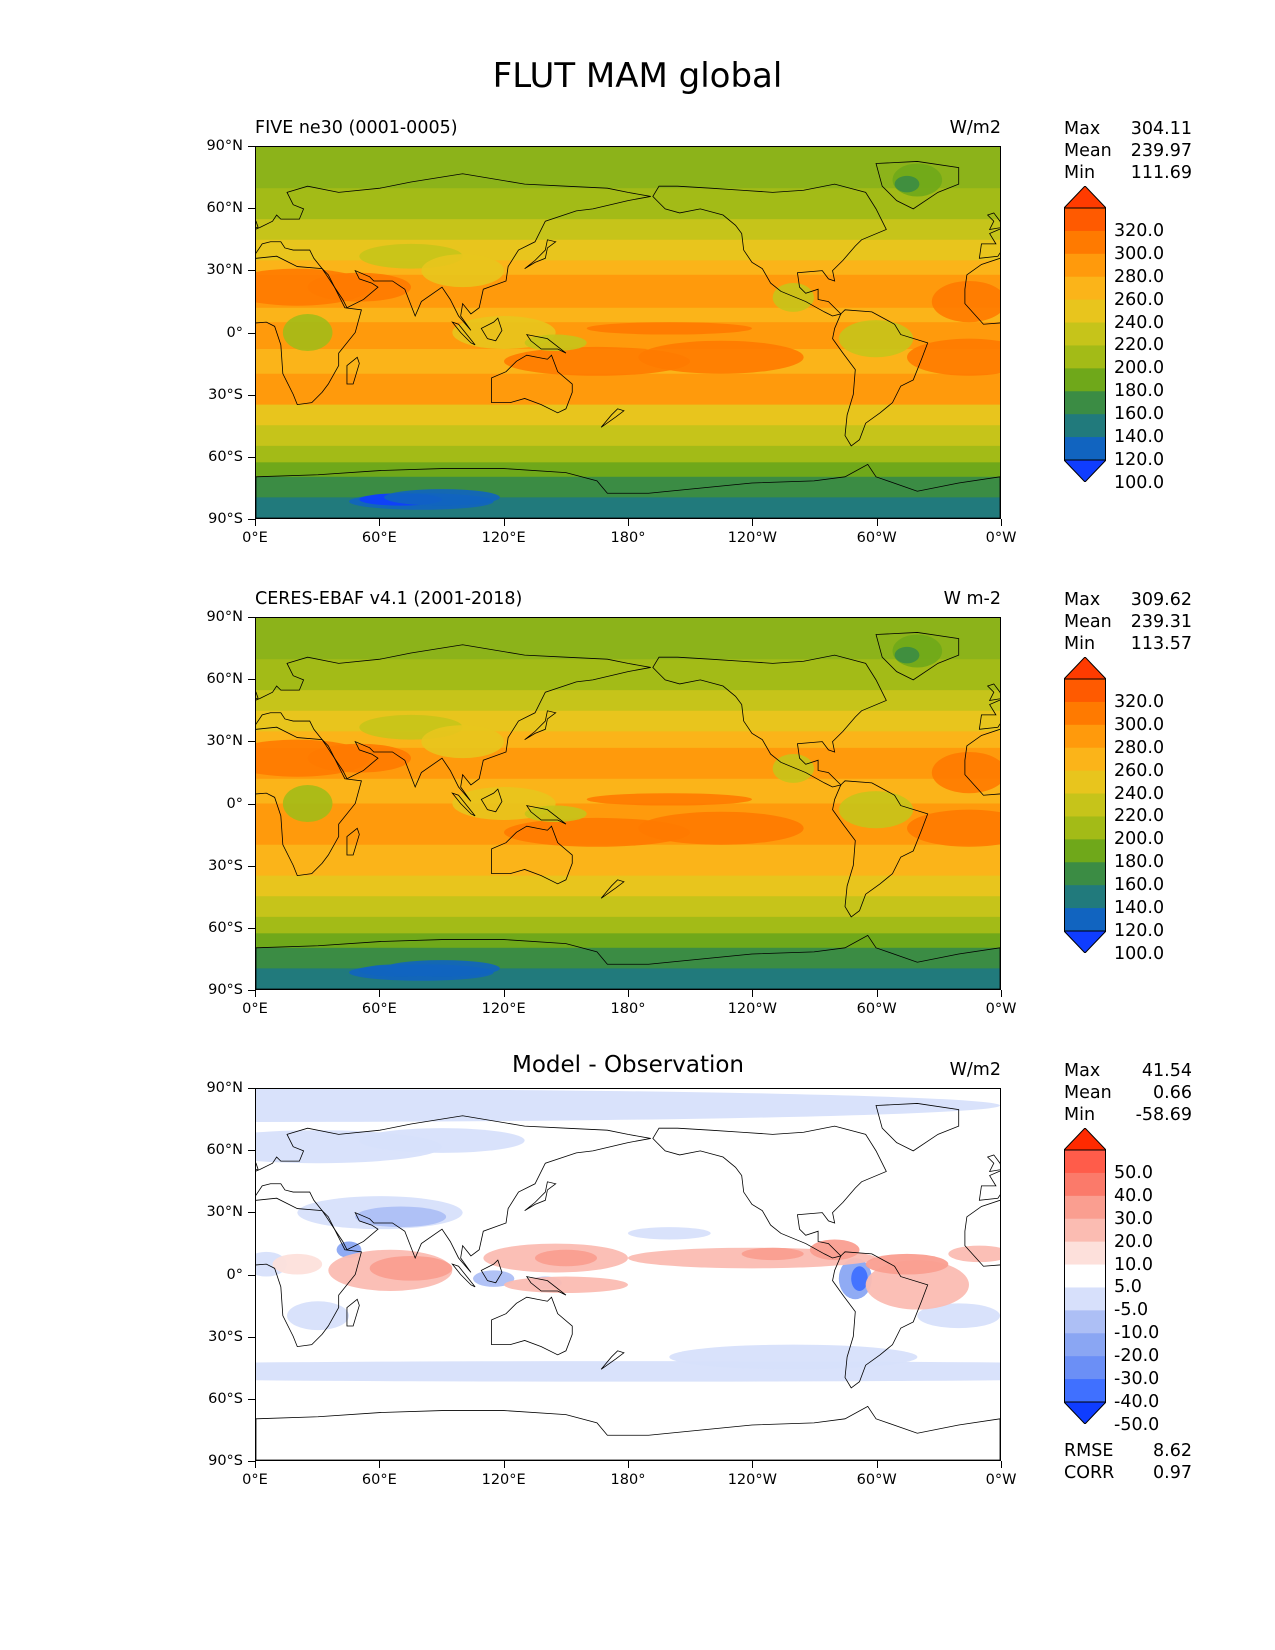 The width and height of the screenshot is (1275, 1650). What do you see at coordinates (1085, 197) in the screenshot?
I see `colorbar-extend-max` at bounding box center [1085, 197].